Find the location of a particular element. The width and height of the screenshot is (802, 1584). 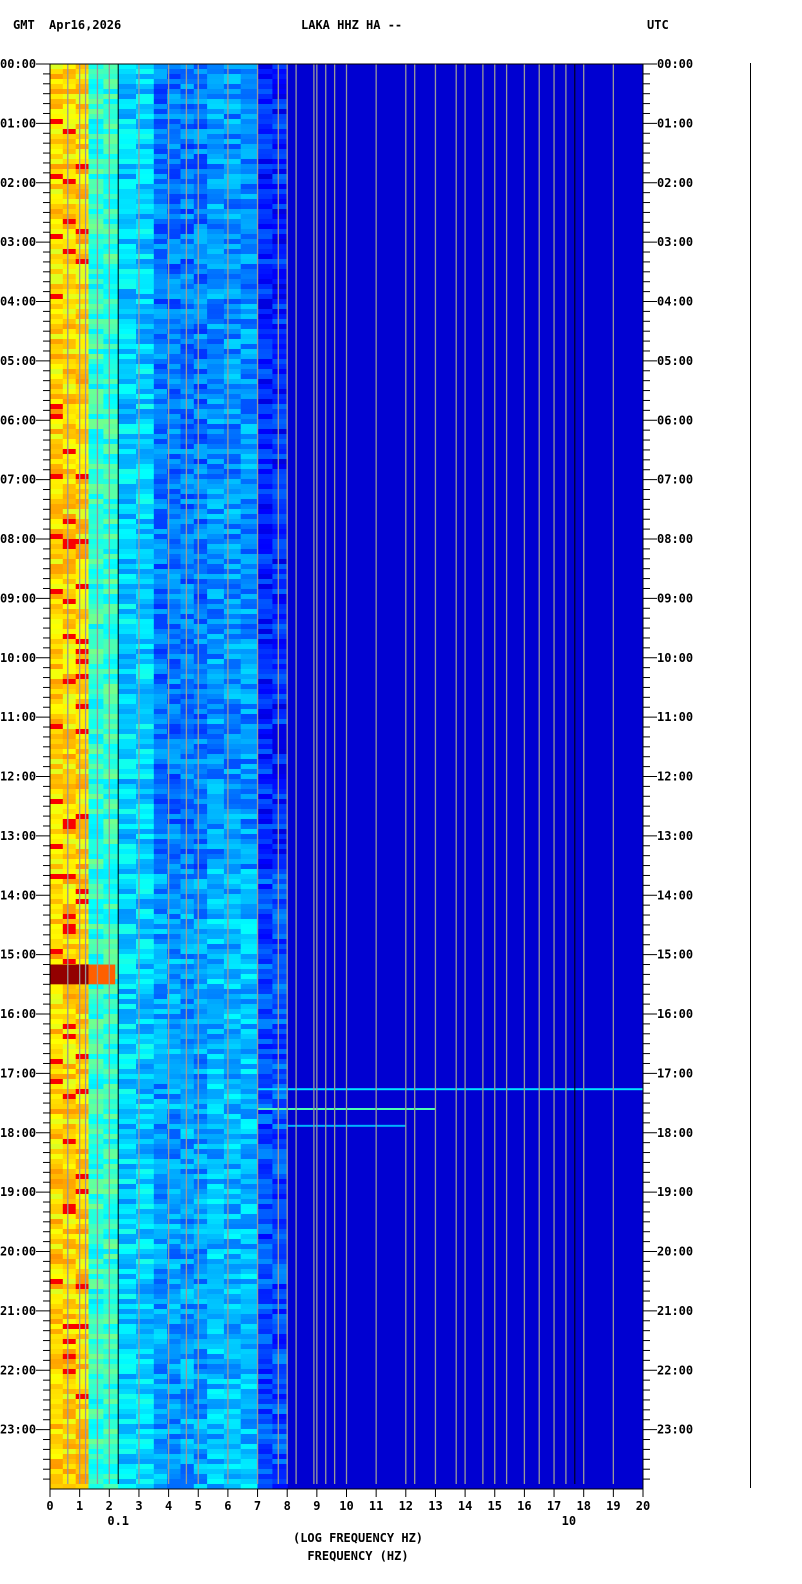

y-tick-label-left: 03:00 is located at coordinates (18, 242).